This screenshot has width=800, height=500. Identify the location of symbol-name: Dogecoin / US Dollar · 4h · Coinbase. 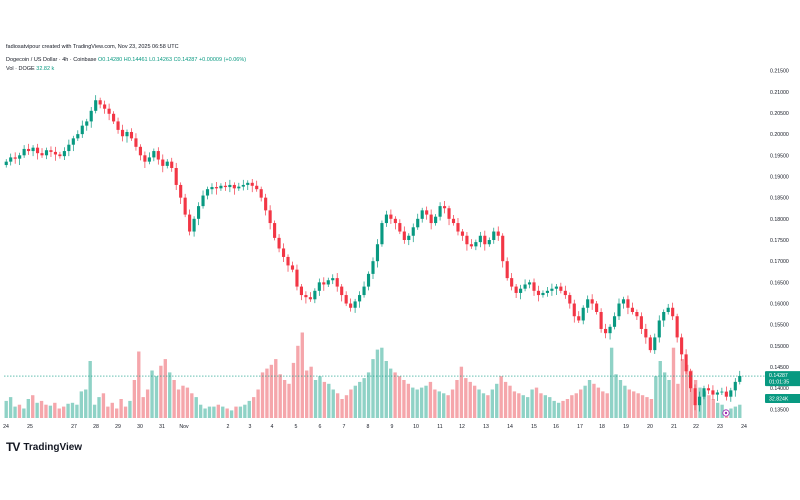
(51, 60).